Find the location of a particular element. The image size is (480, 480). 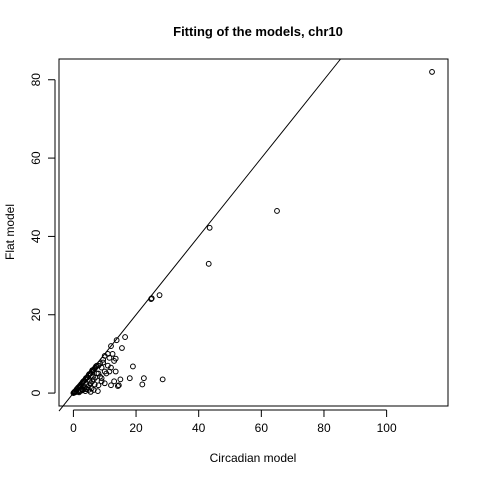

y-tick-label: 20 is located at coordinates (36, 315).